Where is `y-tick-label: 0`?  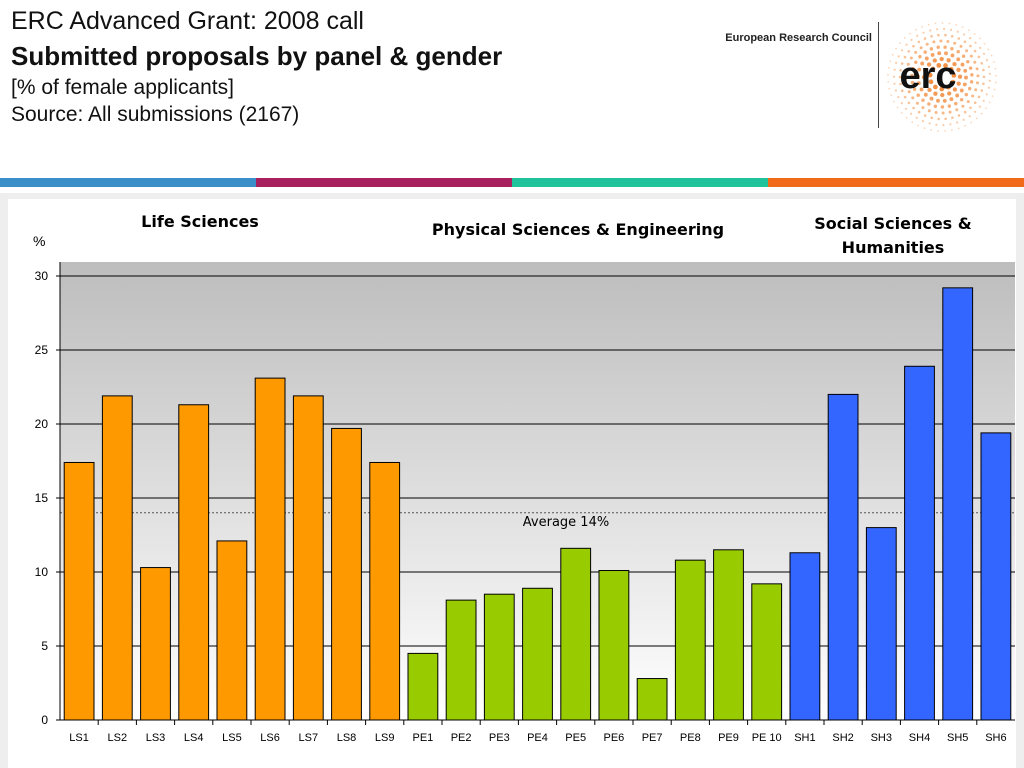 y-tick-label: 0 is located at coordinates (44, 720).